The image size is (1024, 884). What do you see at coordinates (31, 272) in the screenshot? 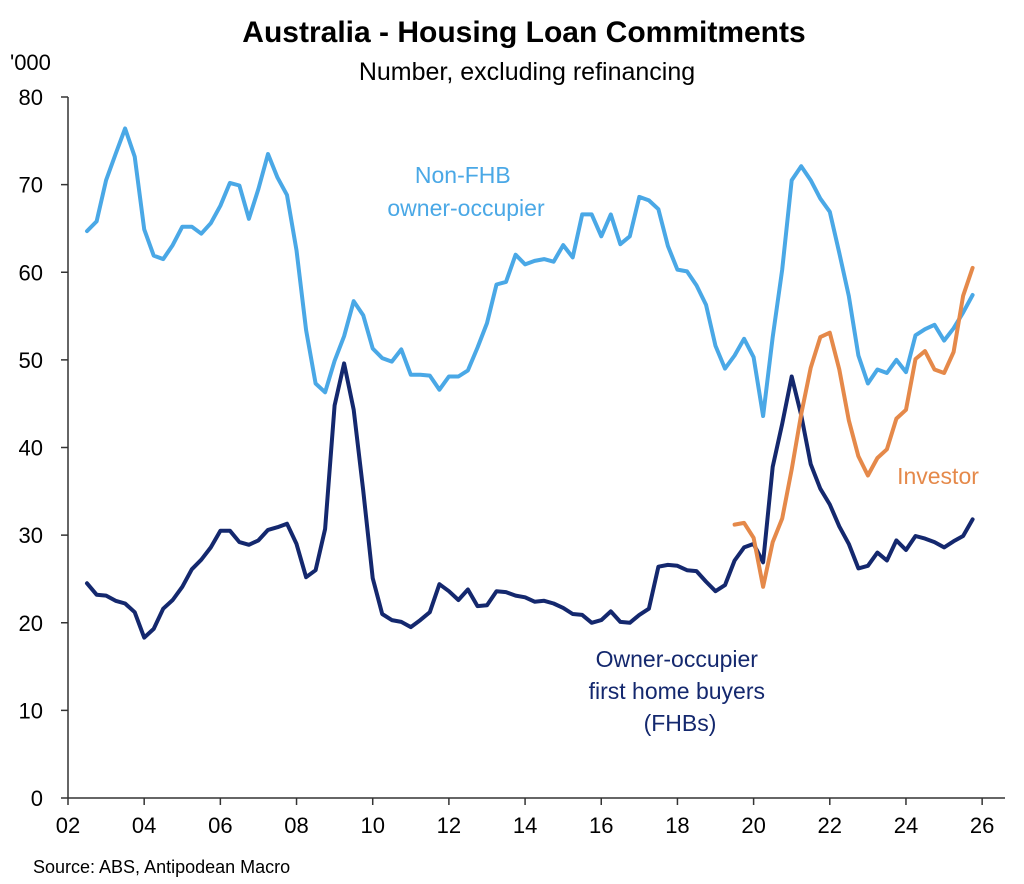
I see `y-tick-label: 60` at bounding box center [31, 272].